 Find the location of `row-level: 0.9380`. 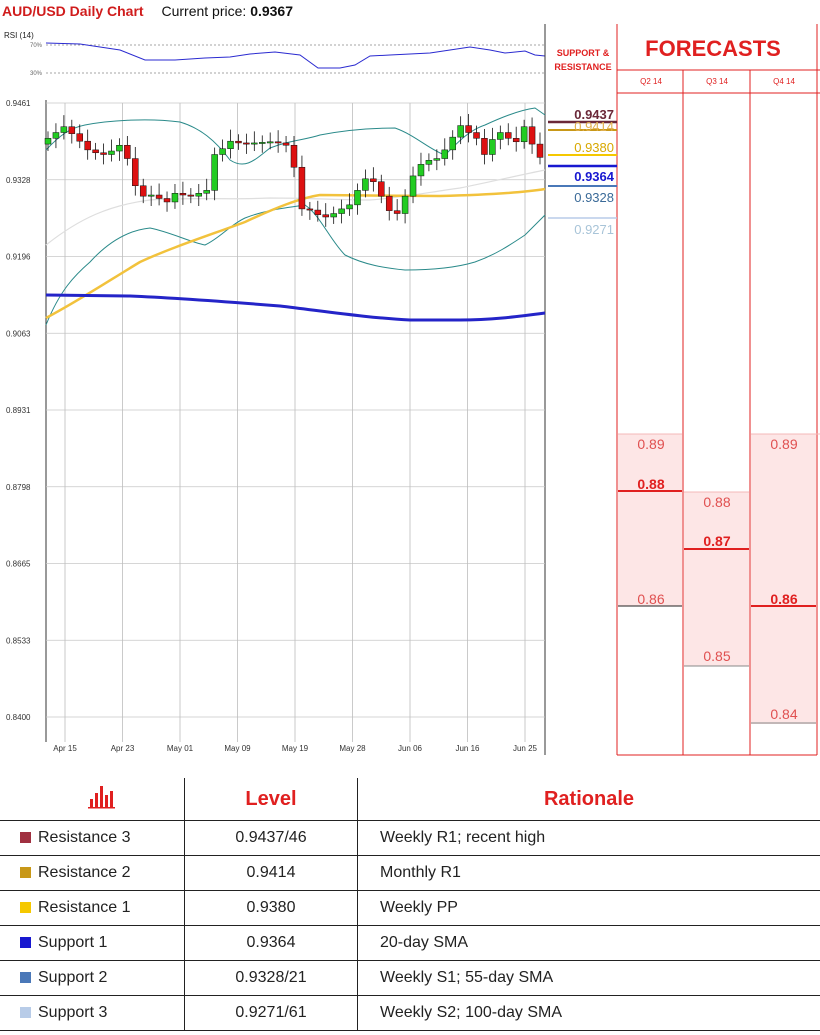

row-level: 0.9380 is located at coordinates (271, 908).